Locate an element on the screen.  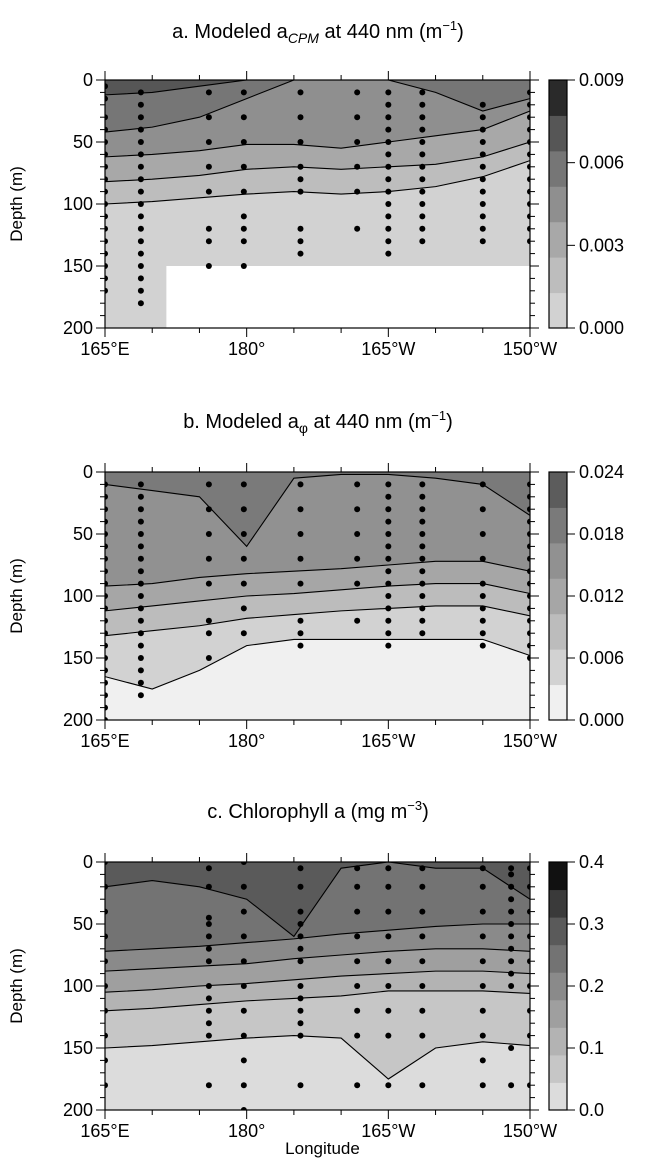
chart-title: a. Modeled aCPM at 440 nm (m−1) is located at coordinates (318, 32).